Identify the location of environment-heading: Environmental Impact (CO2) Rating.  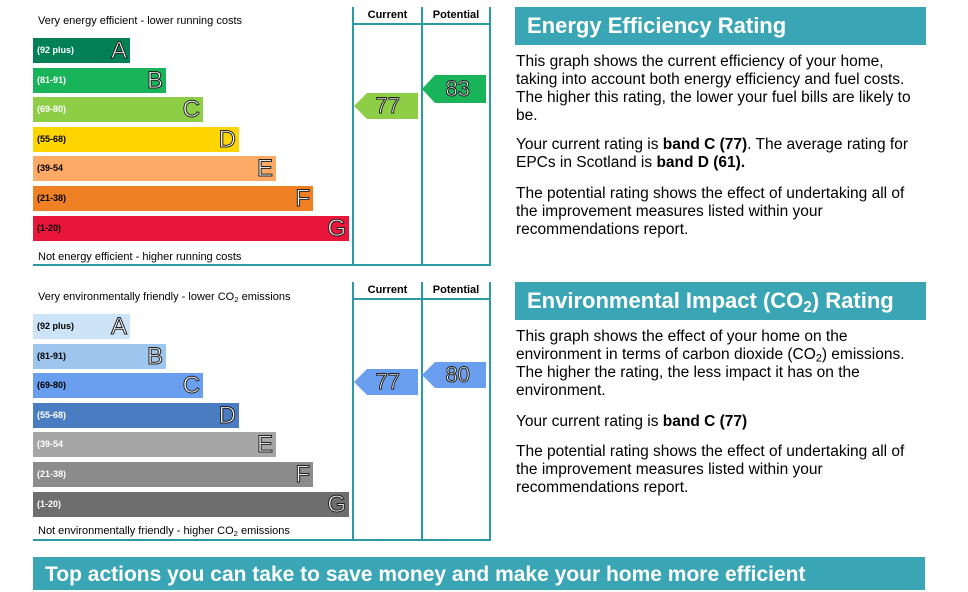
(720, 301).